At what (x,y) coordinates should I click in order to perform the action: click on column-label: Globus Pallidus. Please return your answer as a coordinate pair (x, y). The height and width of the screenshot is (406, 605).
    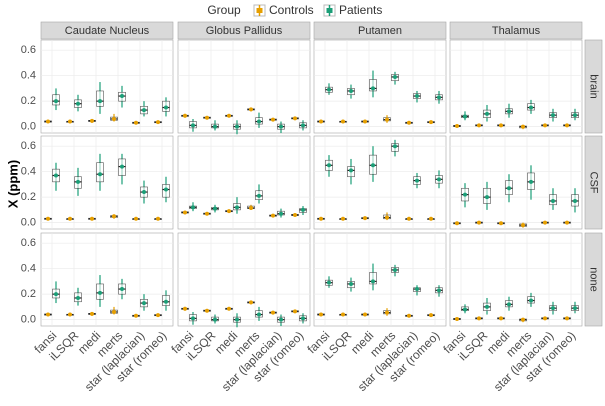
    Looking at the image, I should click on (244, 31).